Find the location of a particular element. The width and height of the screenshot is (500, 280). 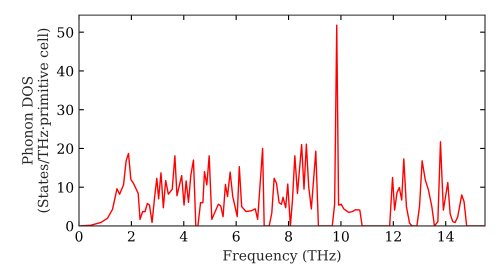

y-tick-label: 20 is located at coordinates (65, 148).